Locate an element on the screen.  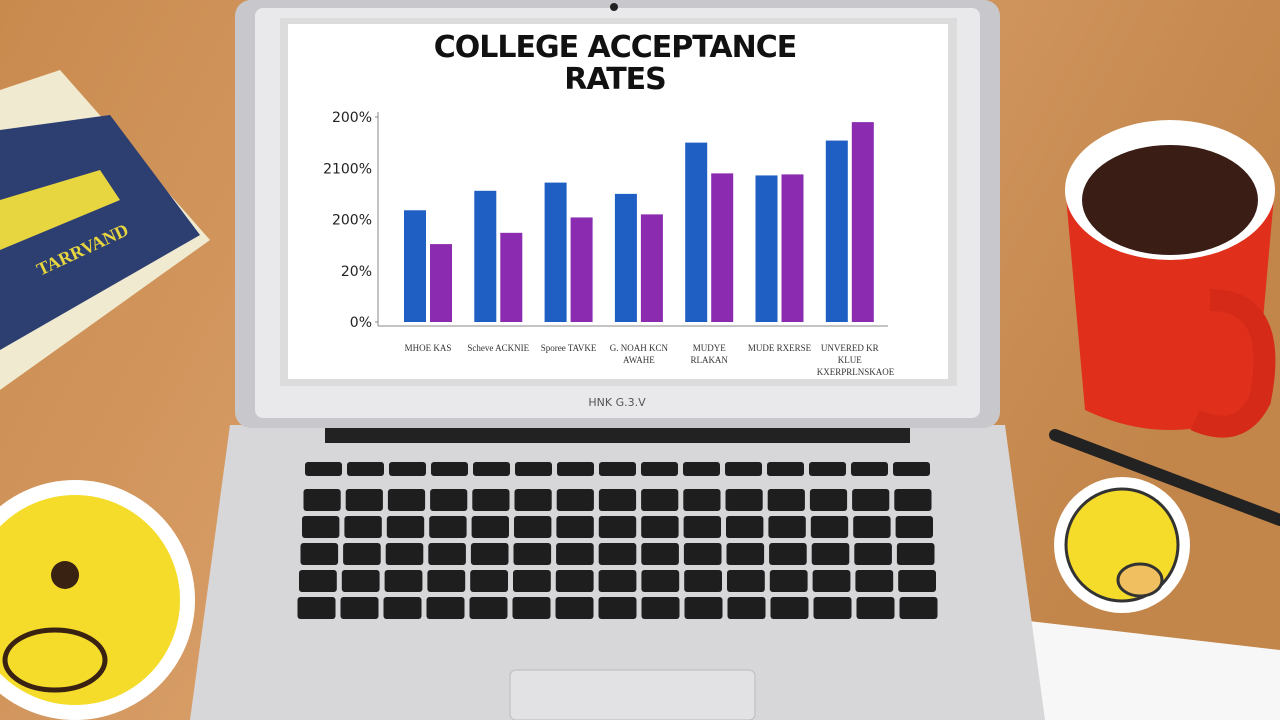
y-tick-label: 0% is located at coordinates (361, 323).